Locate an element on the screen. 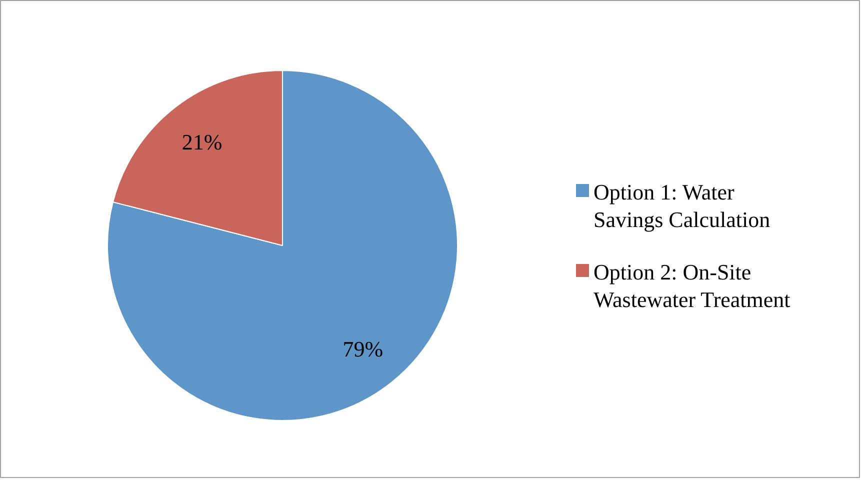 This screenshot has height=484, width=867. legend-label: Option 2: On-Site Wastewater Treatment is located at coordinates (692, 286).